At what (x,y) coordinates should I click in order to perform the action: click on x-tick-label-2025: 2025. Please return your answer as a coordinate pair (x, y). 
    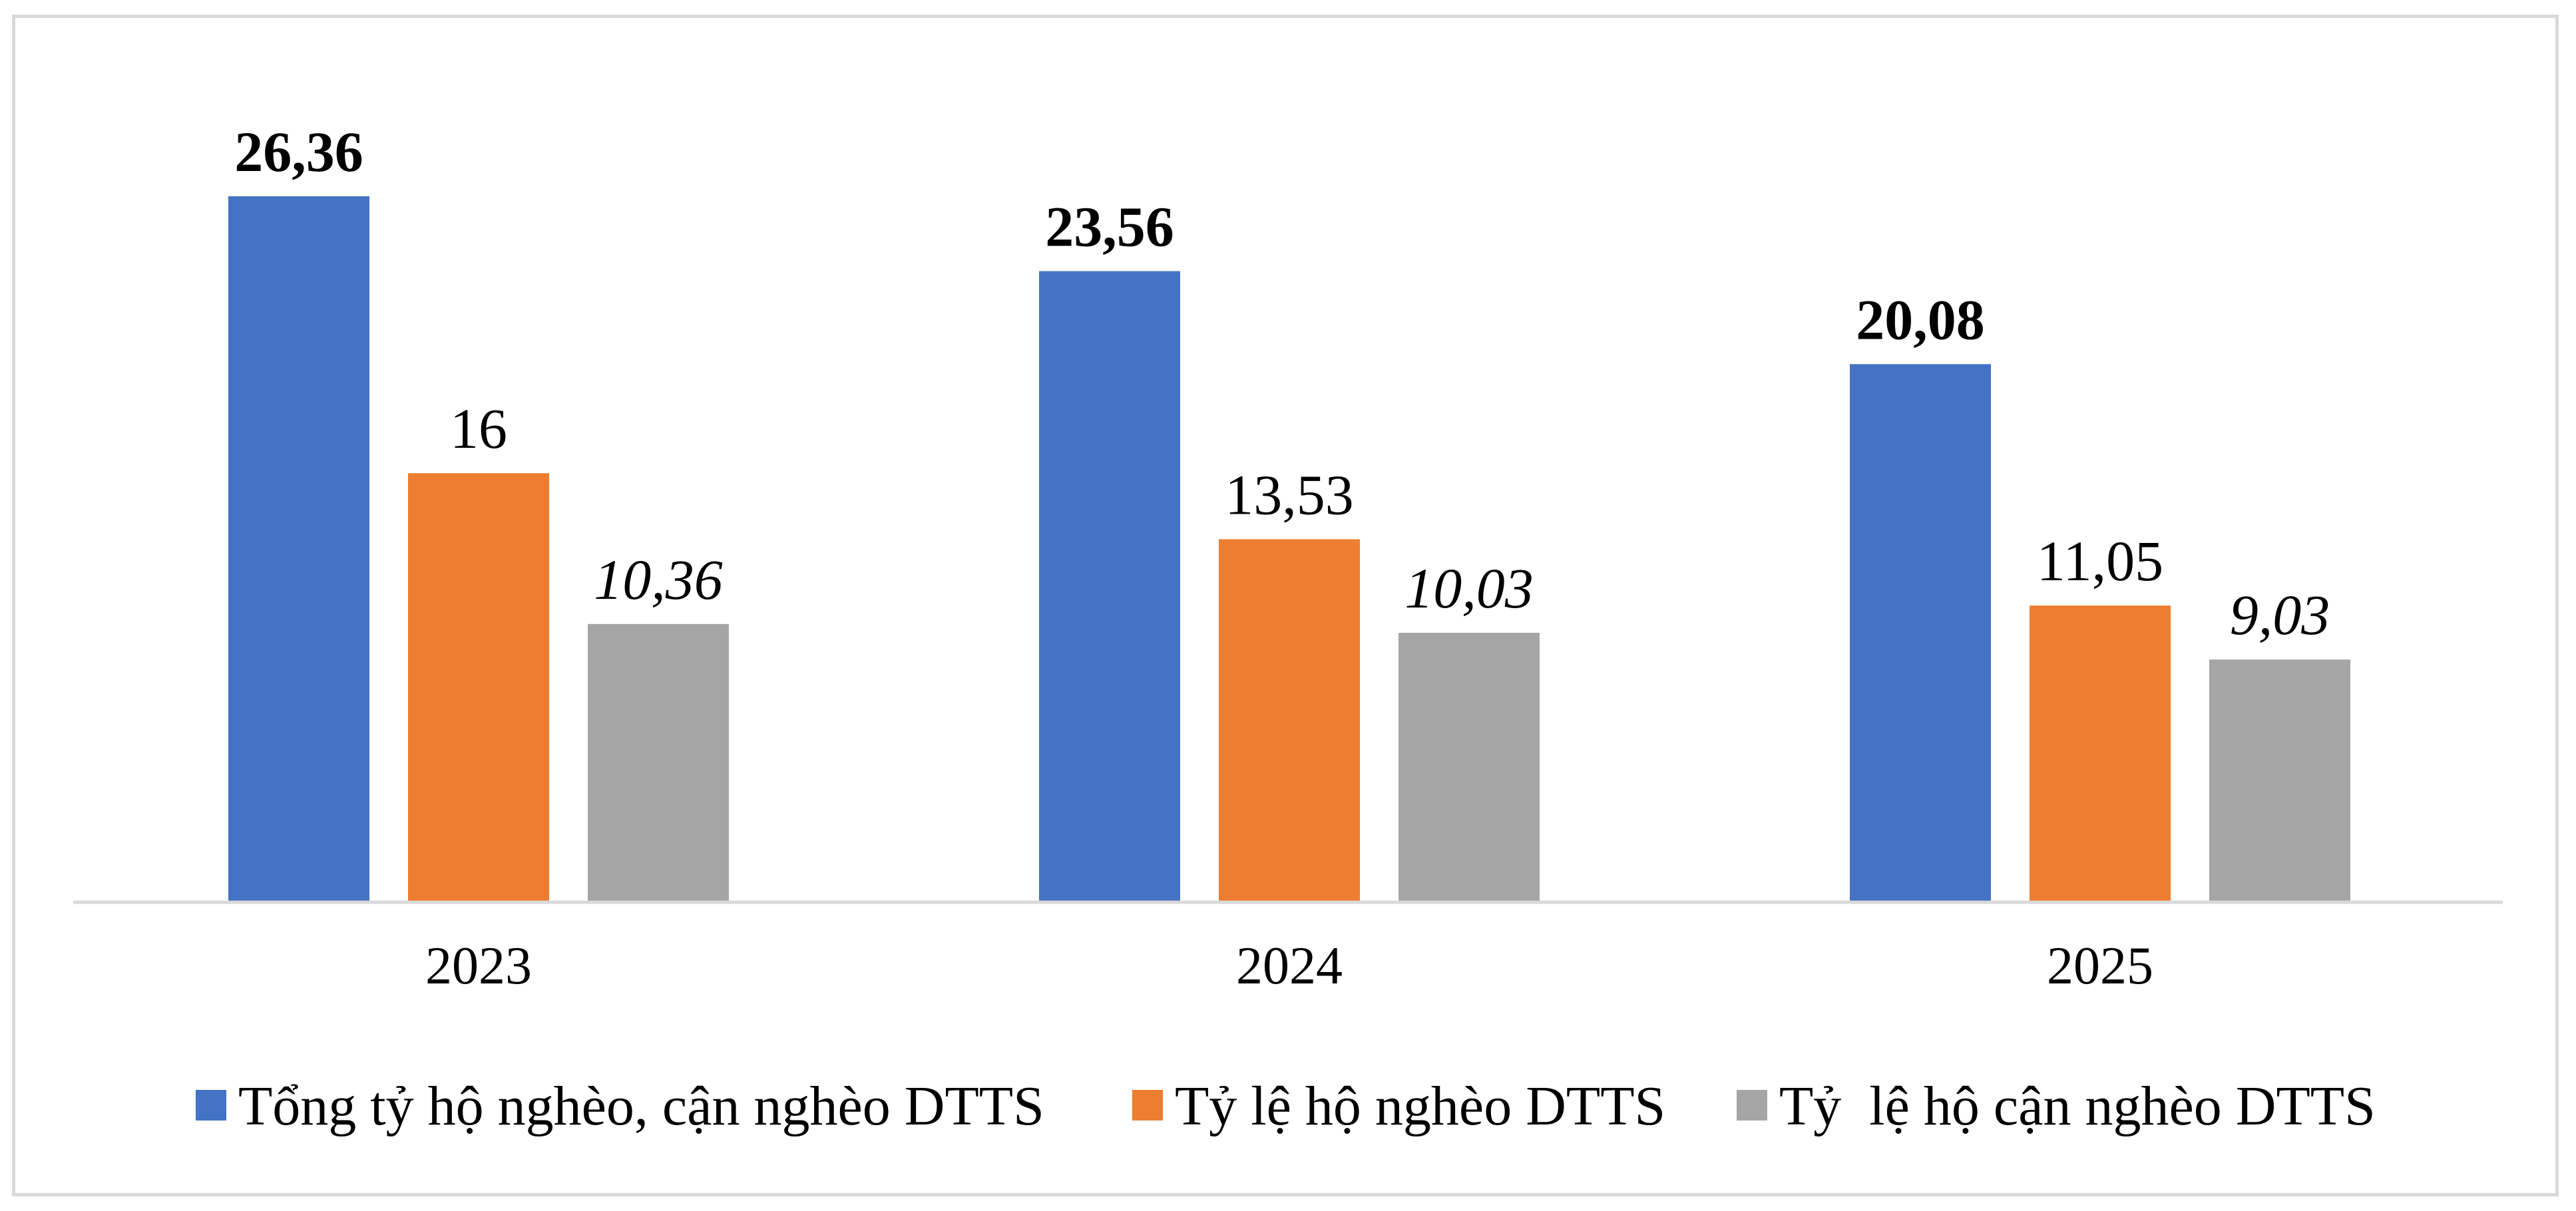
    Looking at the image, I should click on (2100, 966).